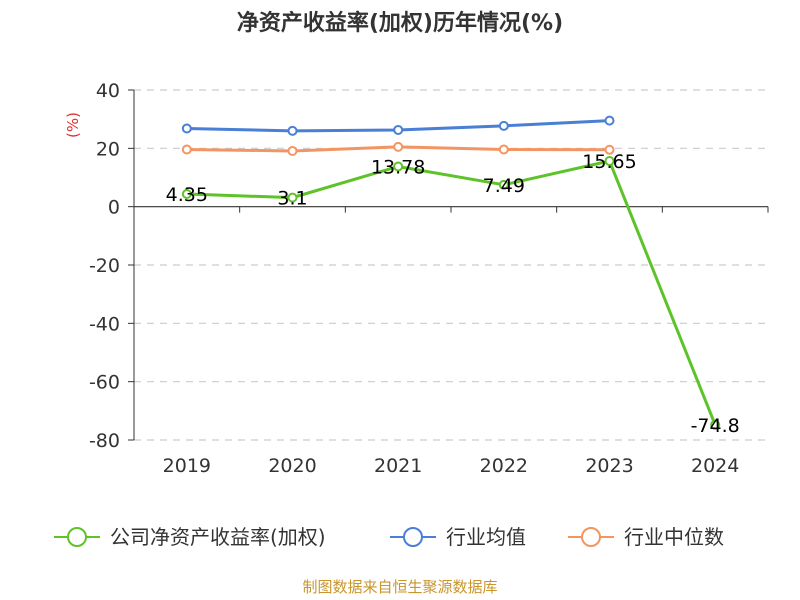 The image size is (800, 600). Describe the element at coordinates (73, 125) in the screenshot. I see `y-axis-unit: (%)` at that location.